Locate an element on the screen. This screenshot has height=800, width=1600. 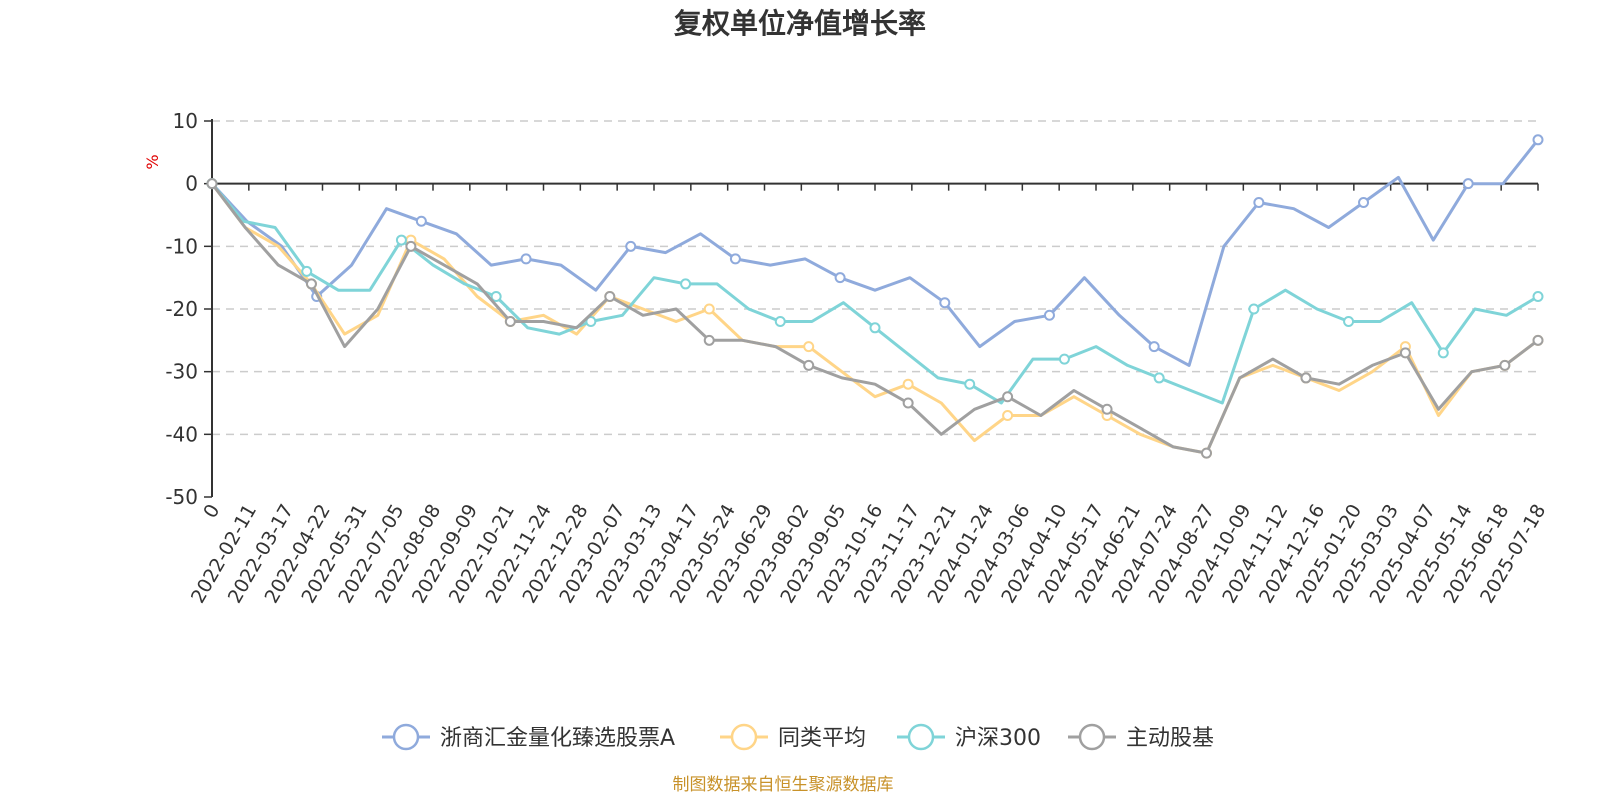
y-tick-label: 0 is located at coordinates (191, 184).